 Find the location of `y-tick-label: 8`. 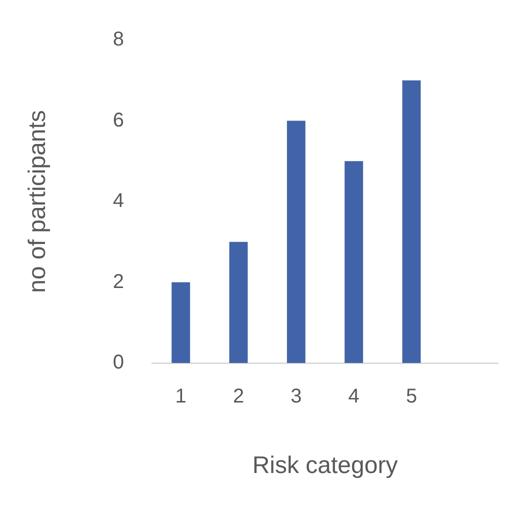

y-tick-label: 8 is located at coordinates (118, 39).